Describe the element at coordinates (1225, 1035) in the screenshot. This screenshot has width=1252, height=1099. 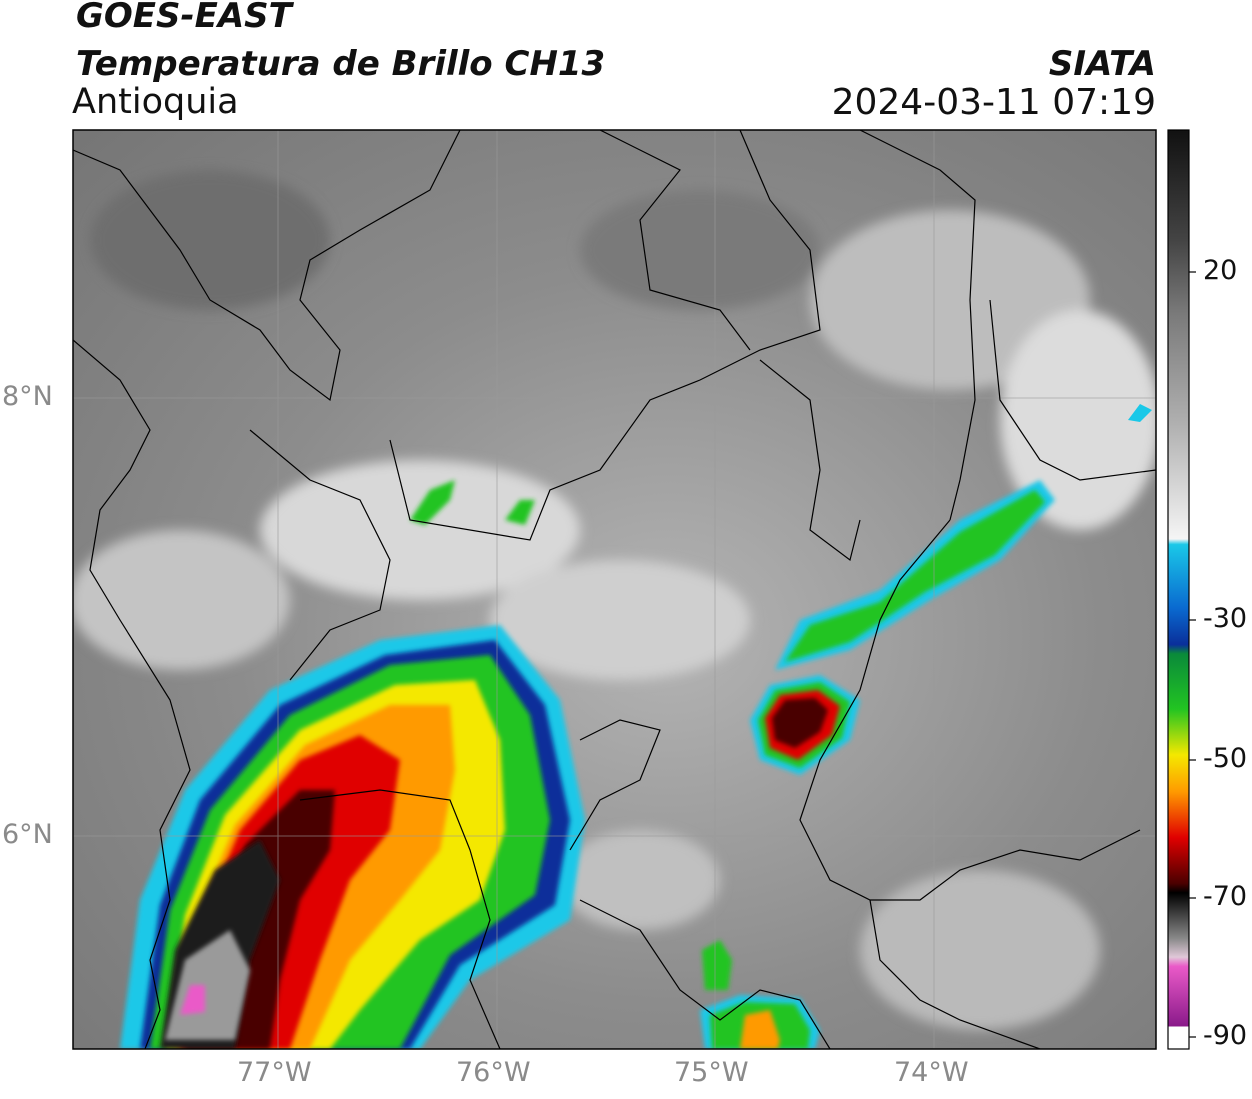
I see `colorbar-label-minus90: -90` at that location.